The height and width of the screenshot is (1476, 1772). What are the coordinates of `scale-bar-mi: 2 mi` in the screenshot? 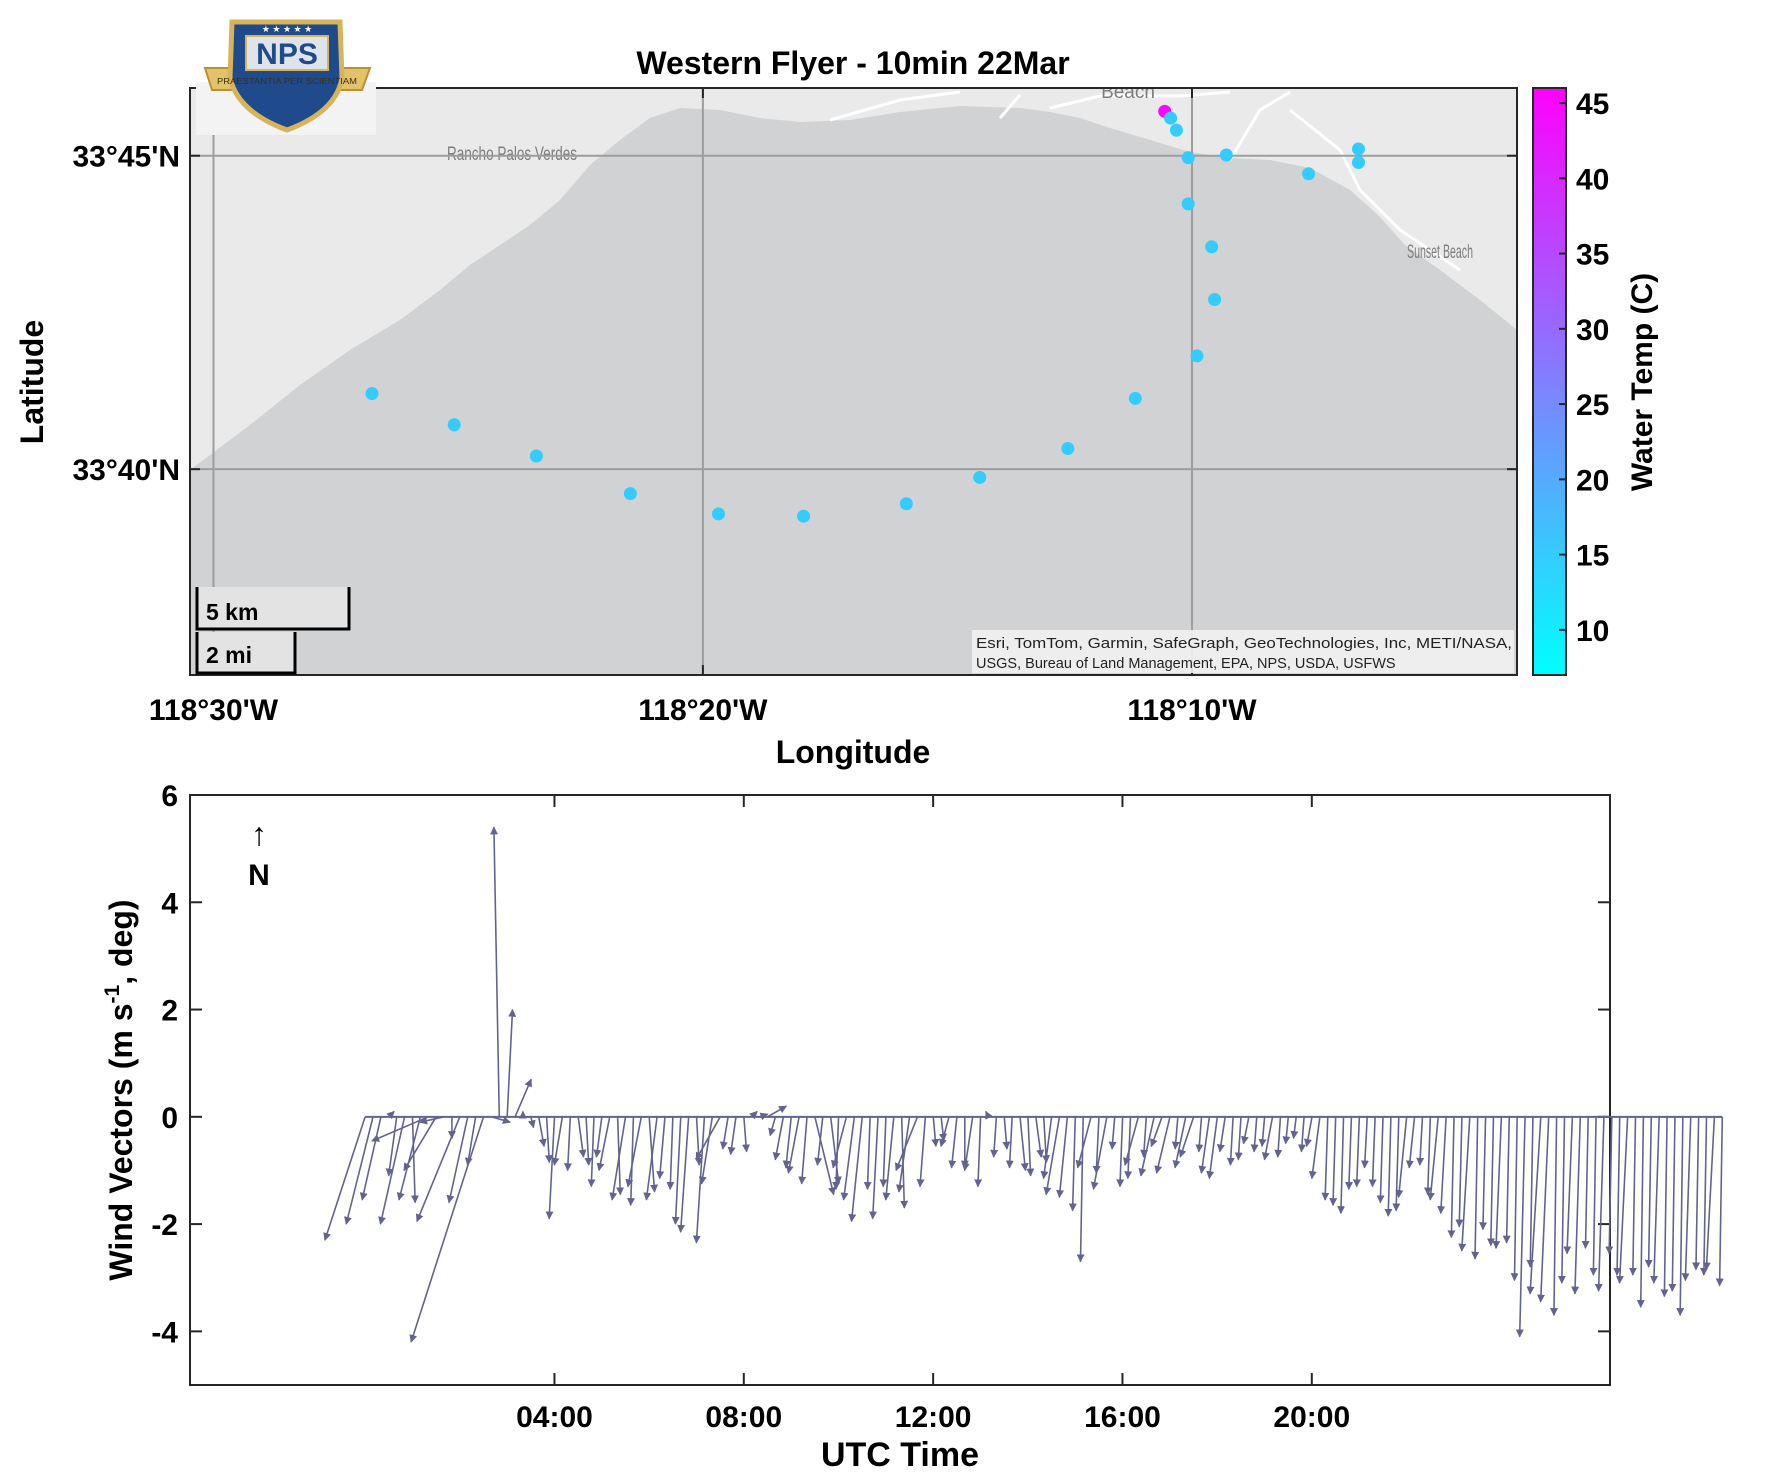 It's located at (229, 655).